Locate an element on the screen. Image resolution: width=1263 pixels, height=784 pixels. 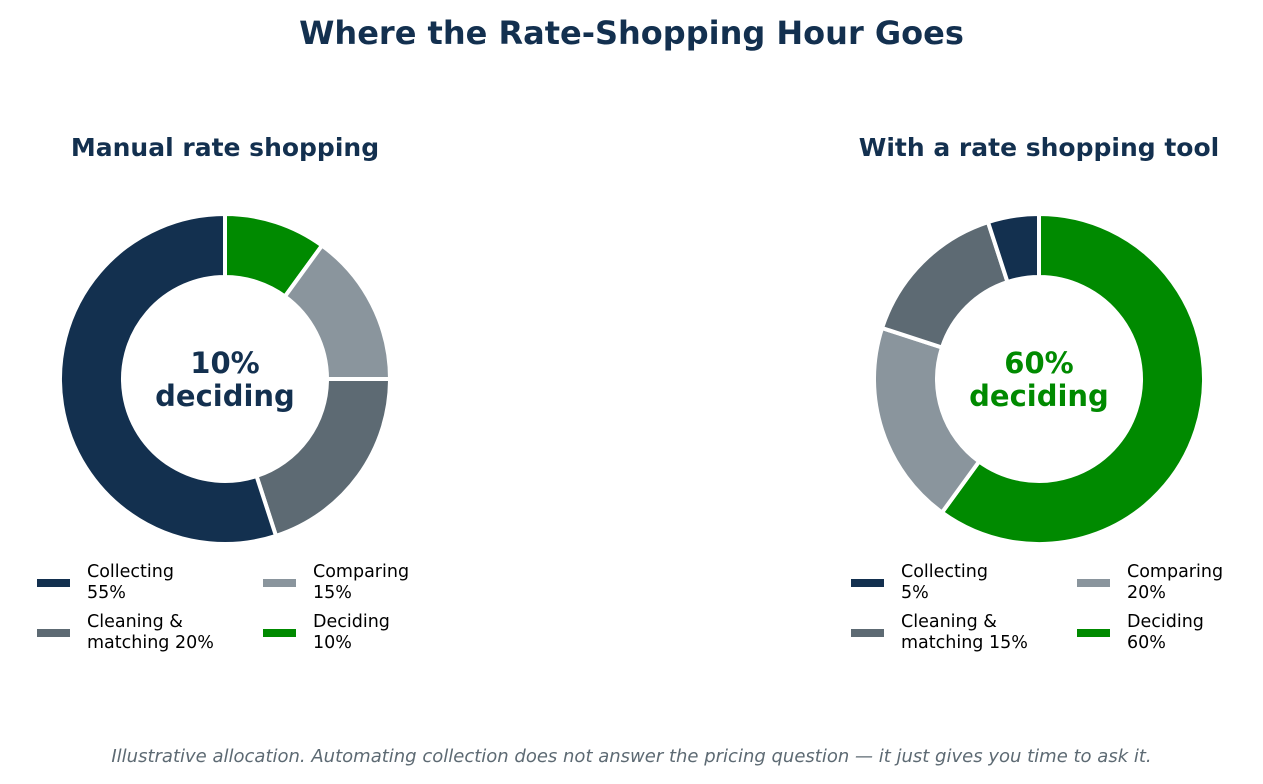
legend-item-comparing-20: Comparing 20% is located at coordinates (1150, 582).